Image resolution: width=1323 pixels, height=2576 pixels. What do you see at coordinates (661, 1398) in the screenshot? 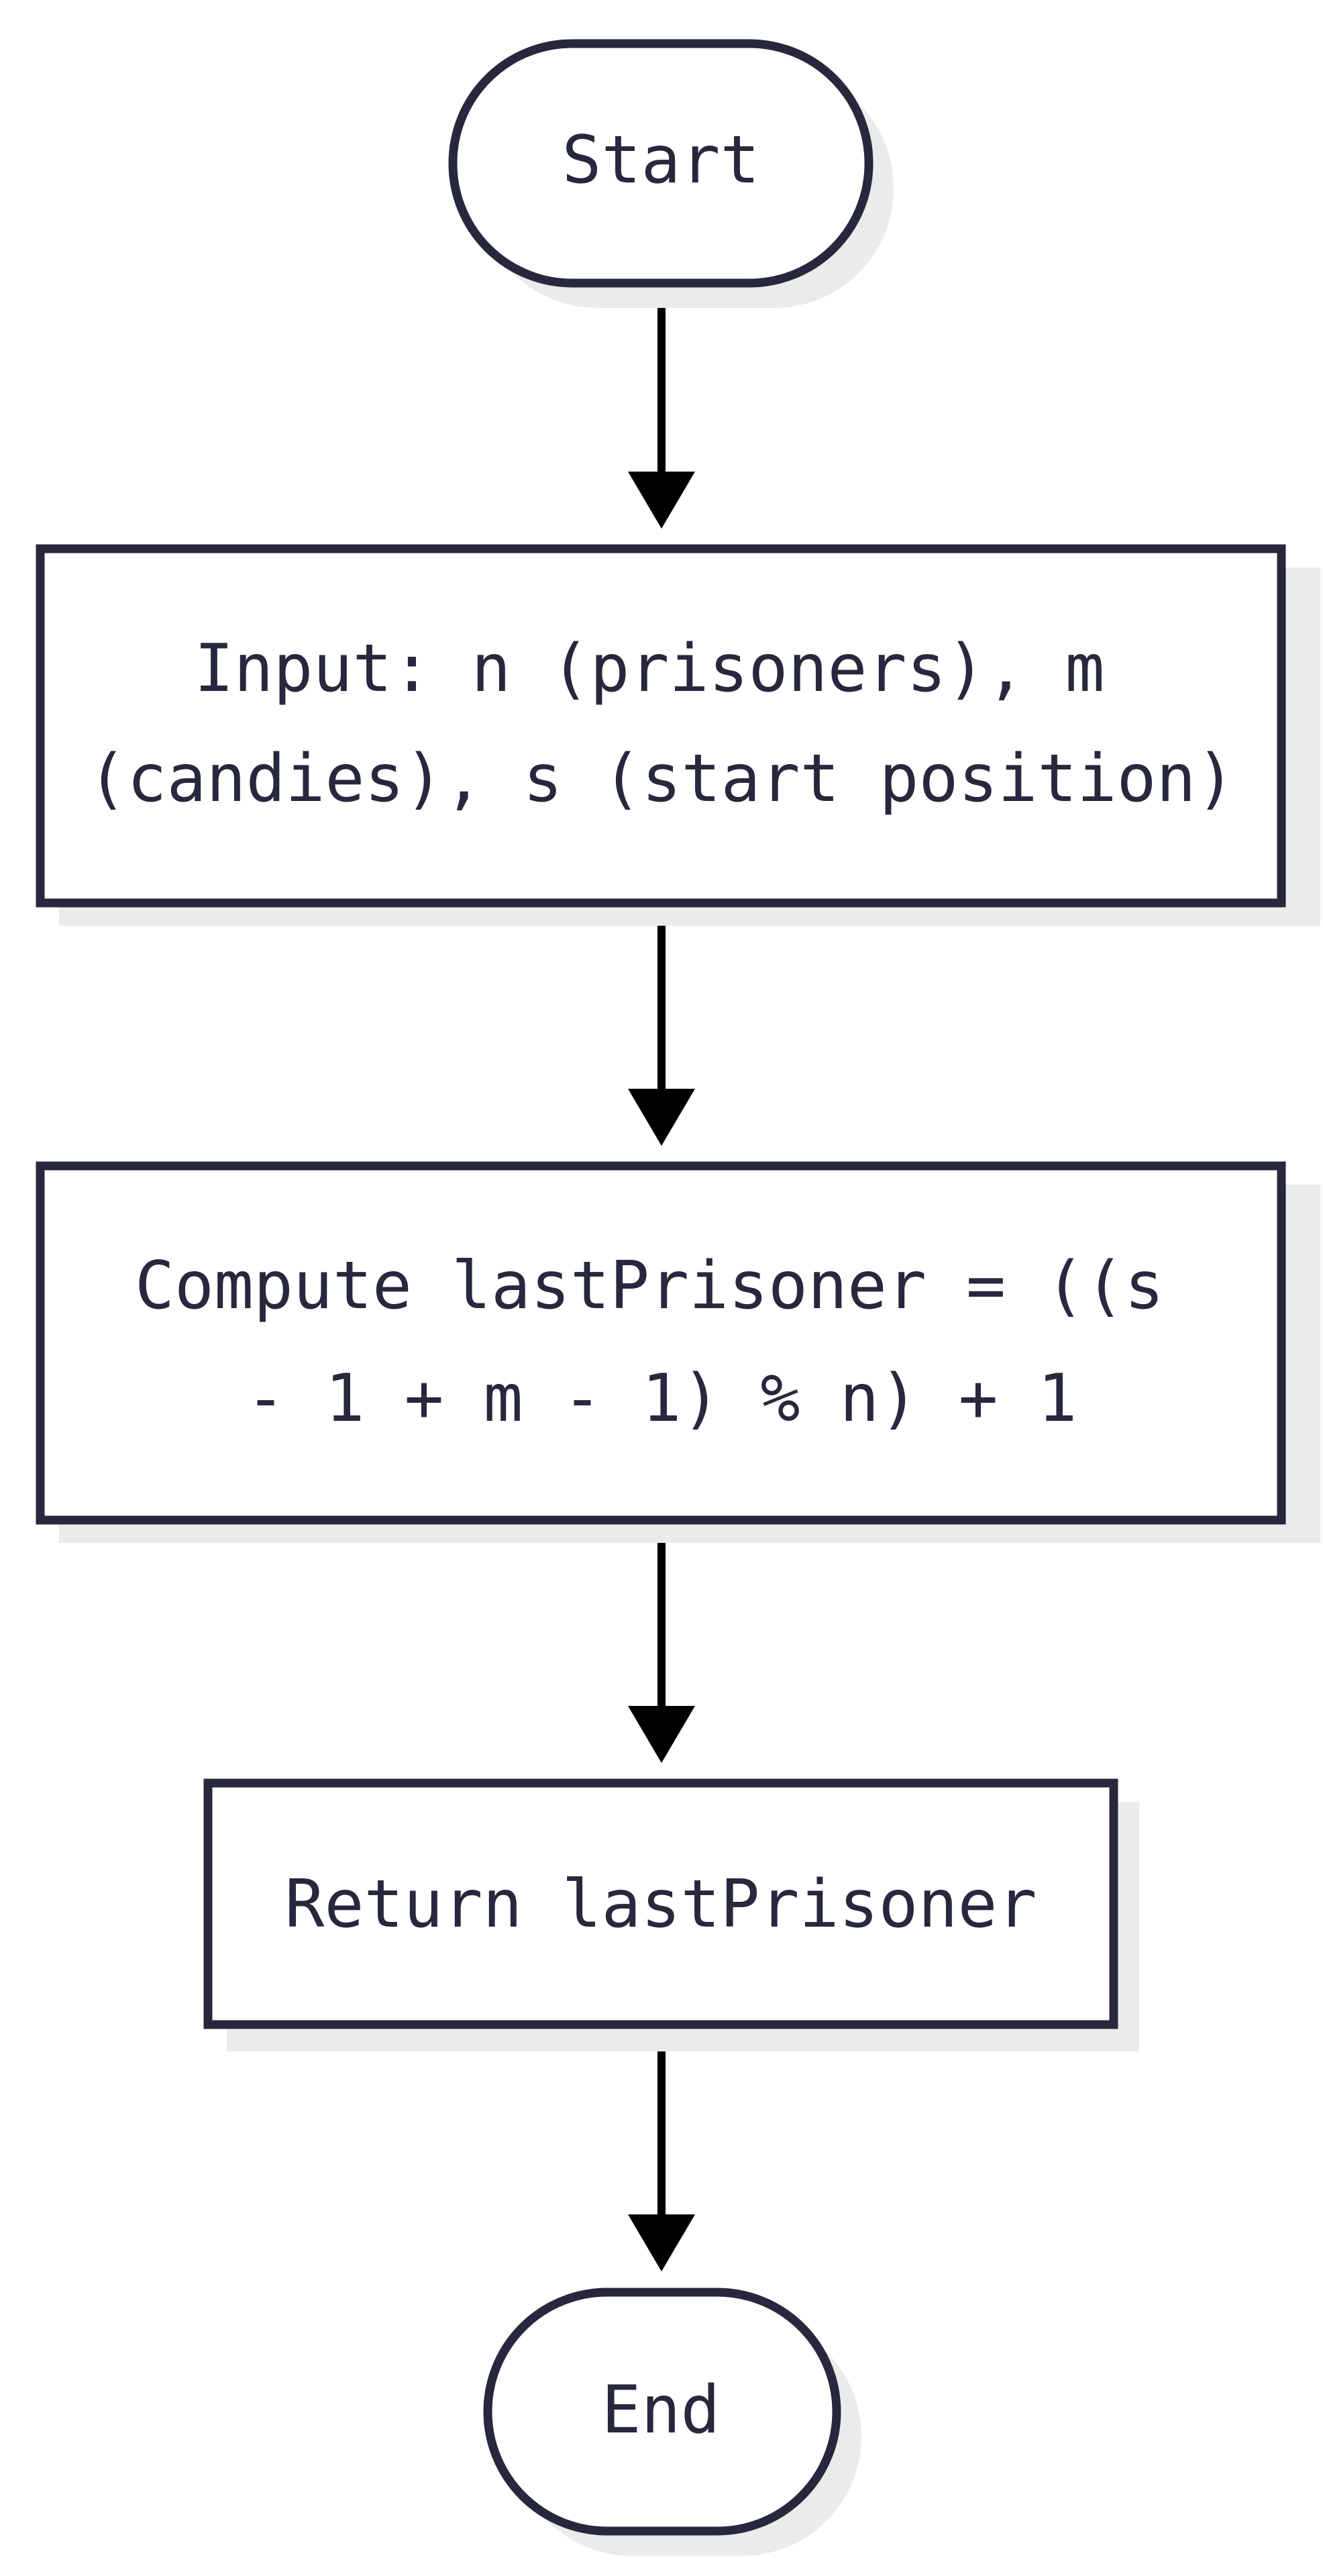
I see `compute-label-line-2: - 1 + m - 1) % n) + 1` at bounding box center [661, 1398].